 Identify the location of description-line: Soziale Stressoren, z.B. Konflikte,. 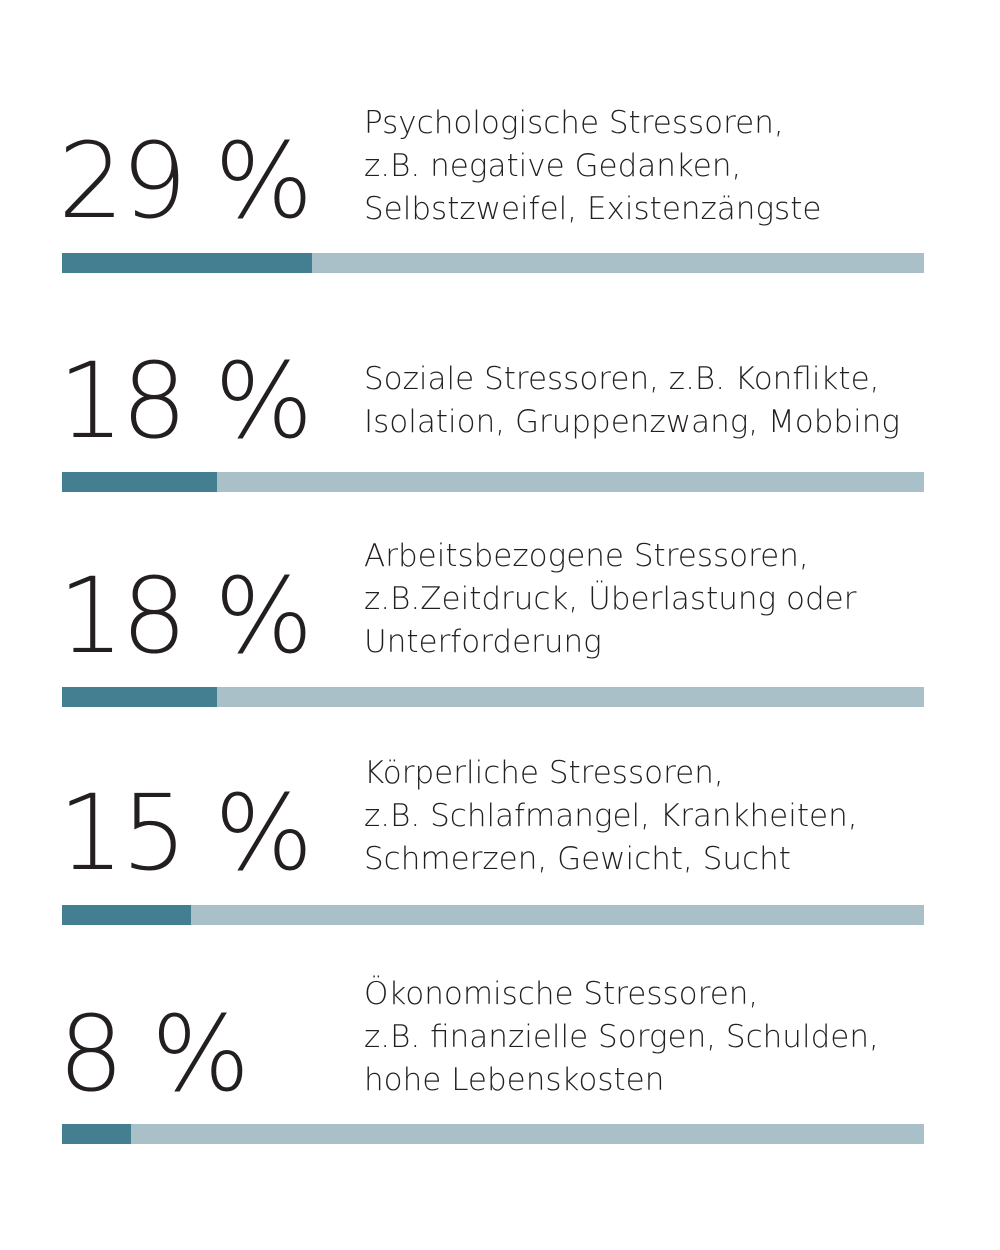
(622, 379).